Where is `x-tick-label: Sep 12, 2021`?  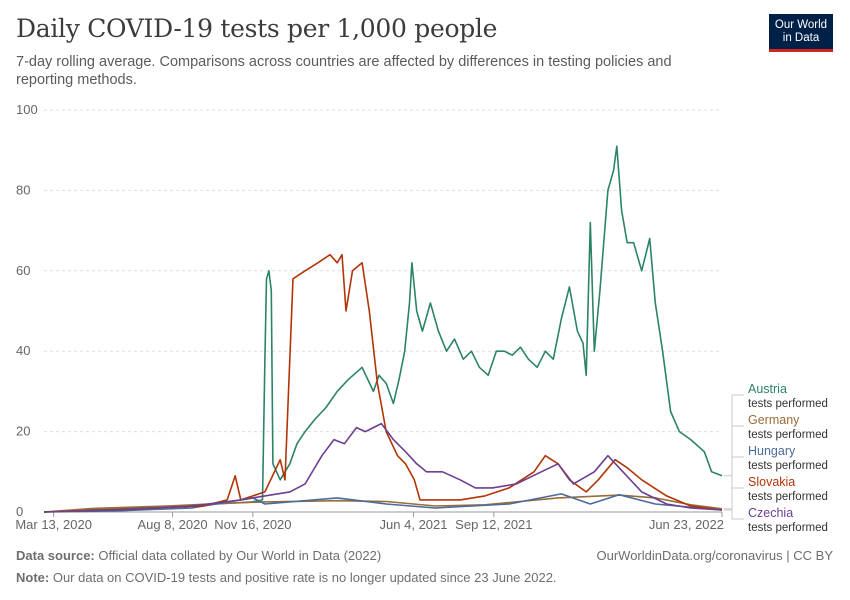 x-tick-label: Sep 12, 2021 is located at coordinates (493, 524).